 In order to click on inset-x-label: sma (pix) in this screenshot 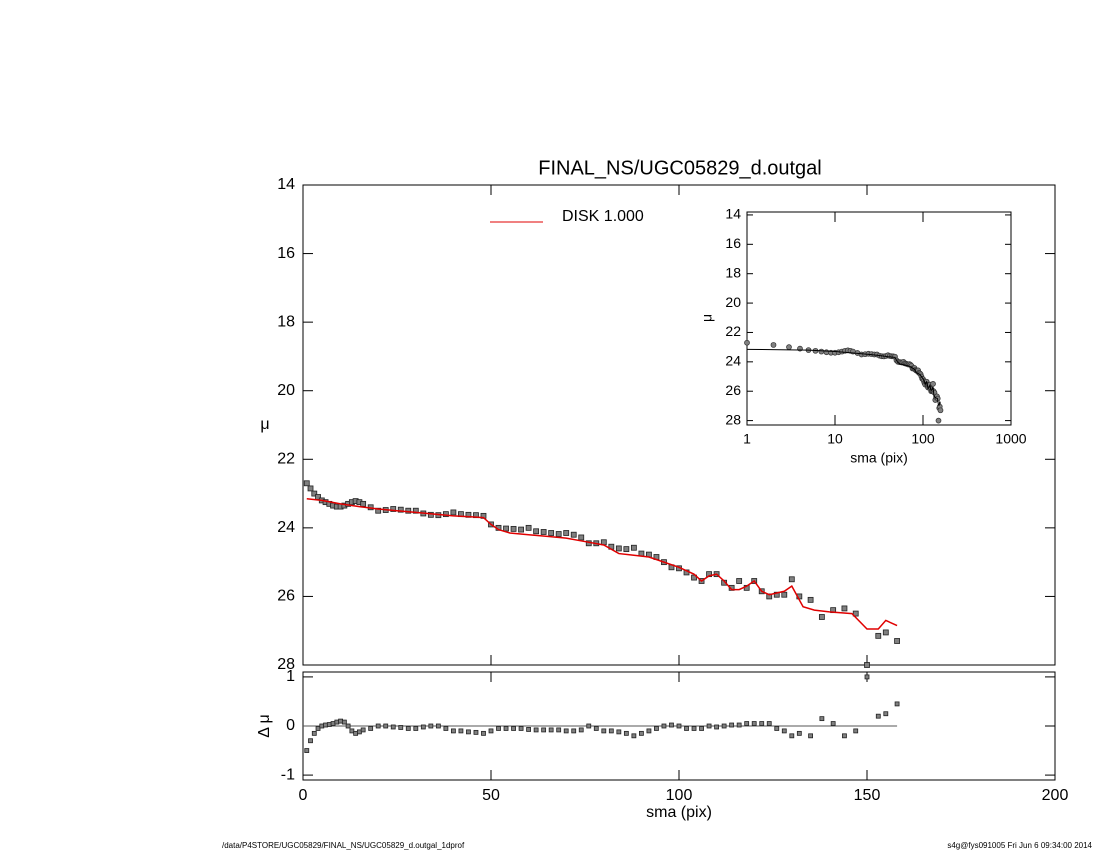, I will do `click(879, 458)`.